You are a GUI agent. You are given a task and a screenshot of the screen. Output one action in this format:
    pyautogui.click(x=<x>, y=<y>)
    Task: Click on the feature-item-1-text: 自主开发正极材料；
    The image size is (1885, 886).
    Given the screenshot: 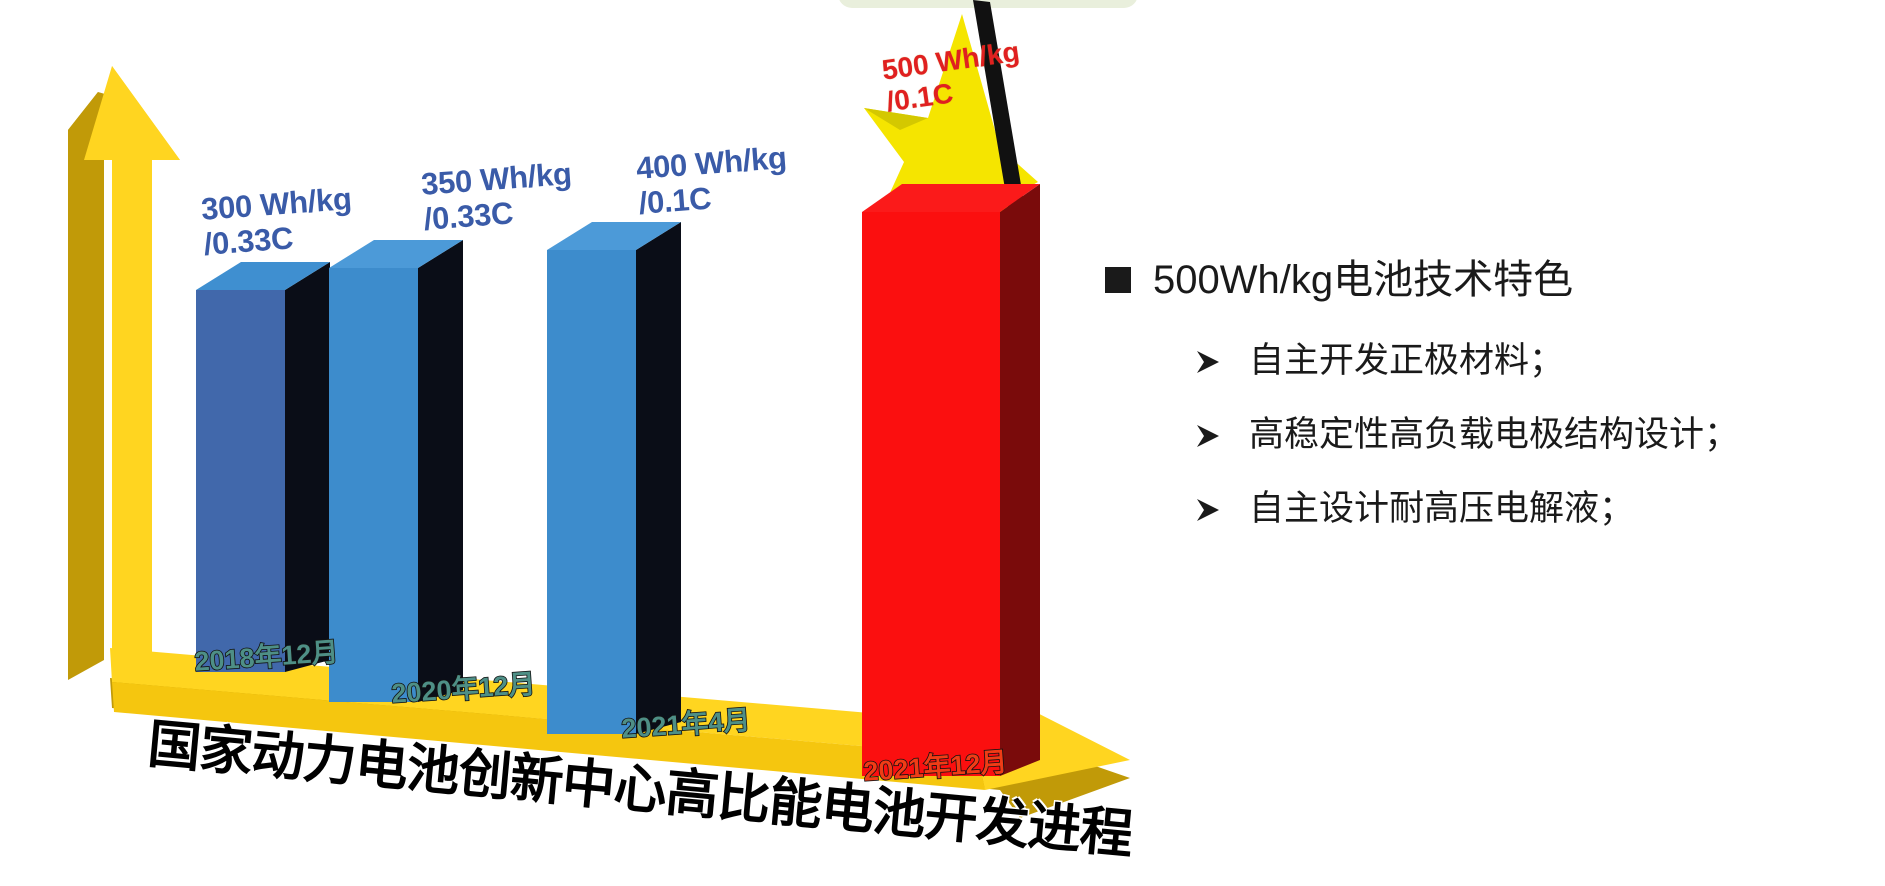 What is the action you would take?
    pyautogui.click(x=1407, y=360)
    